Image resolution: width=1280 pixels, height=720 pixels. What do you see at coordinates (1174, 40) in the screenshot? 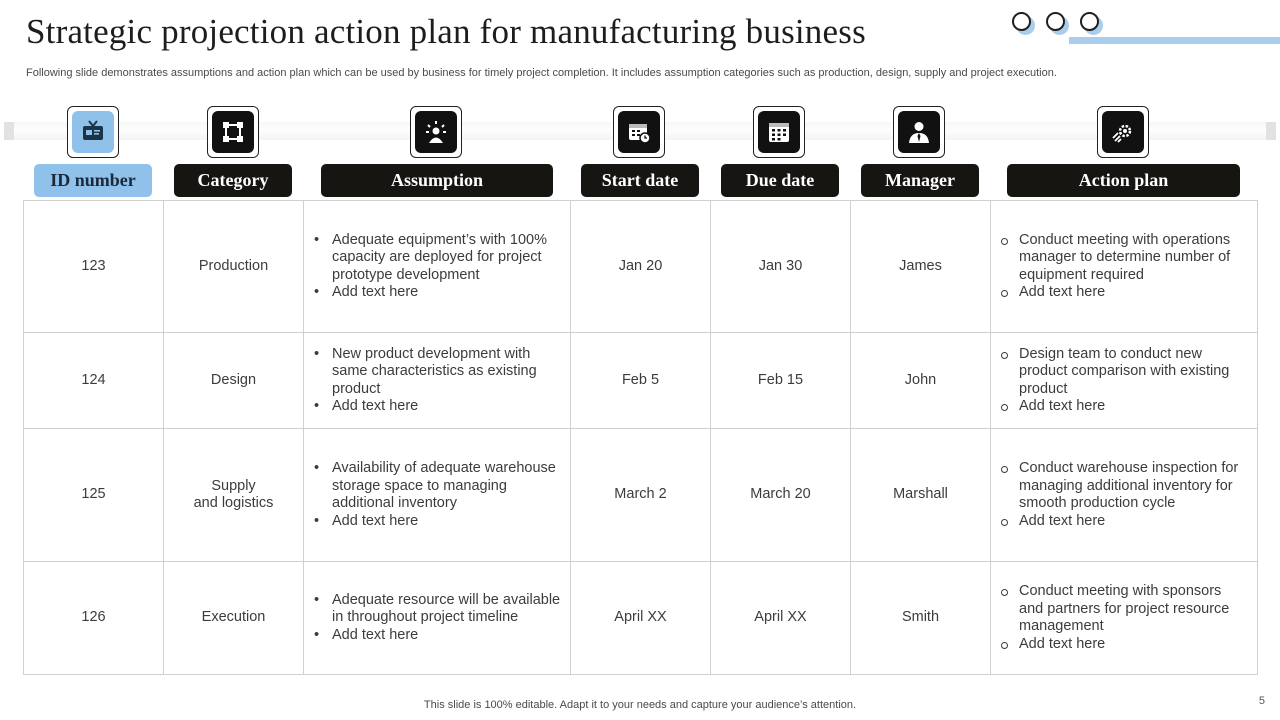
I see `deco-bar` at bounding box center [1174, 40].